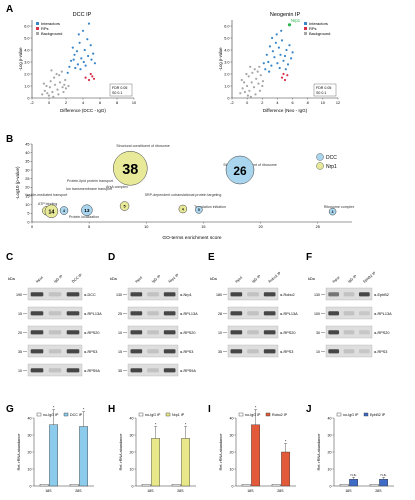  Describe the element at coordinates (121, 452) in the screenshot. I see `y-axis-label: Rel. rRNA abundance` at that location.